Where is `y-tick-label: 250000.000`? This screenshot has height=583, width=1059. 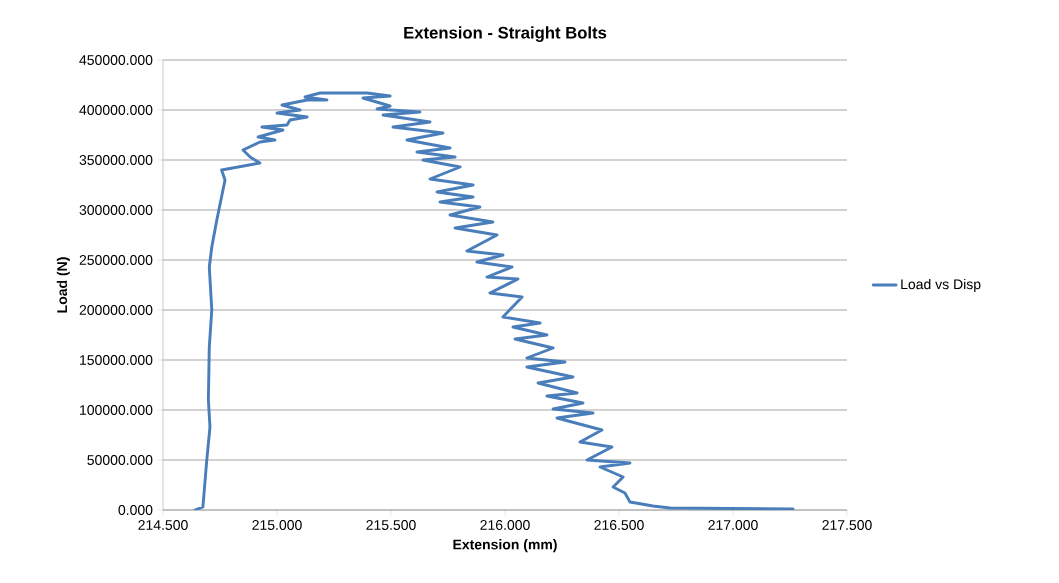
y-tick-label: 250000.000 is located at coordinates (116, 260).